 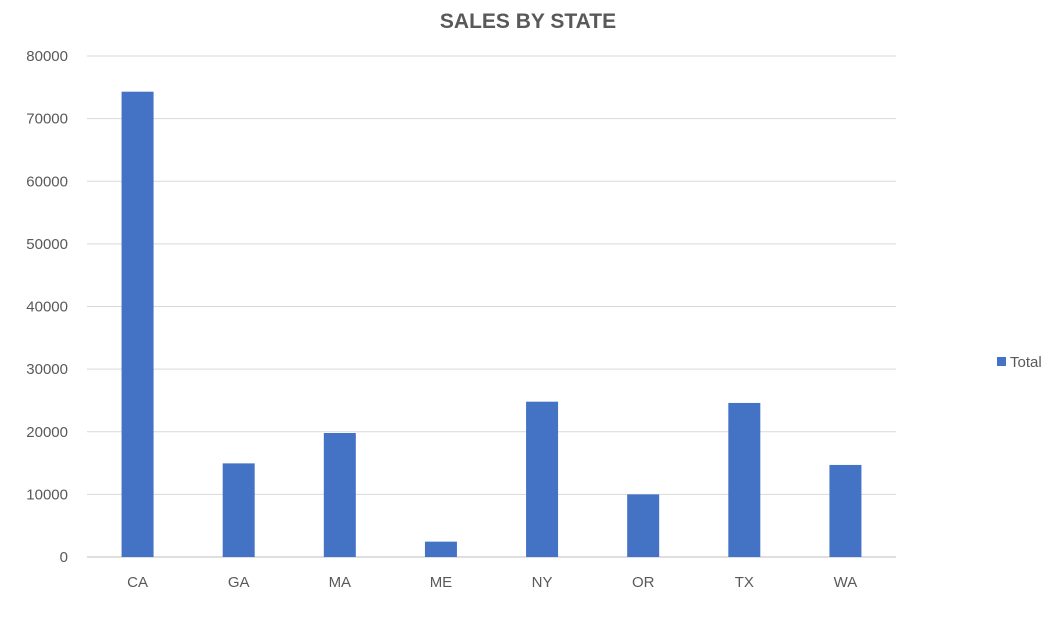 I want to click on bar-wa, so click(x=845, y=510).